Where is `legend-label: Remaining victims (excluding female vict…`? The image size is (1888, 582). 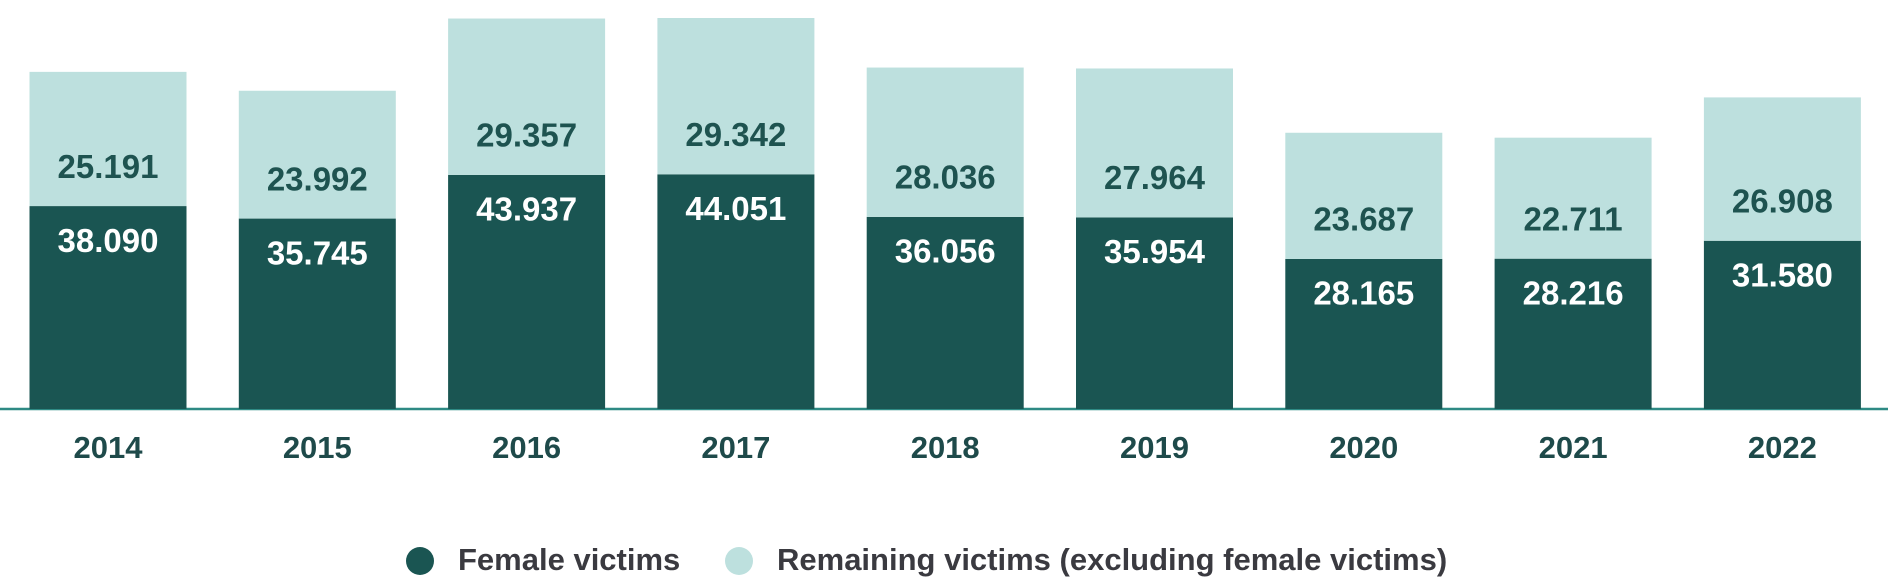 legend-label: Remaining victims (excluding female vict… is located at coordinates (1112, 559).